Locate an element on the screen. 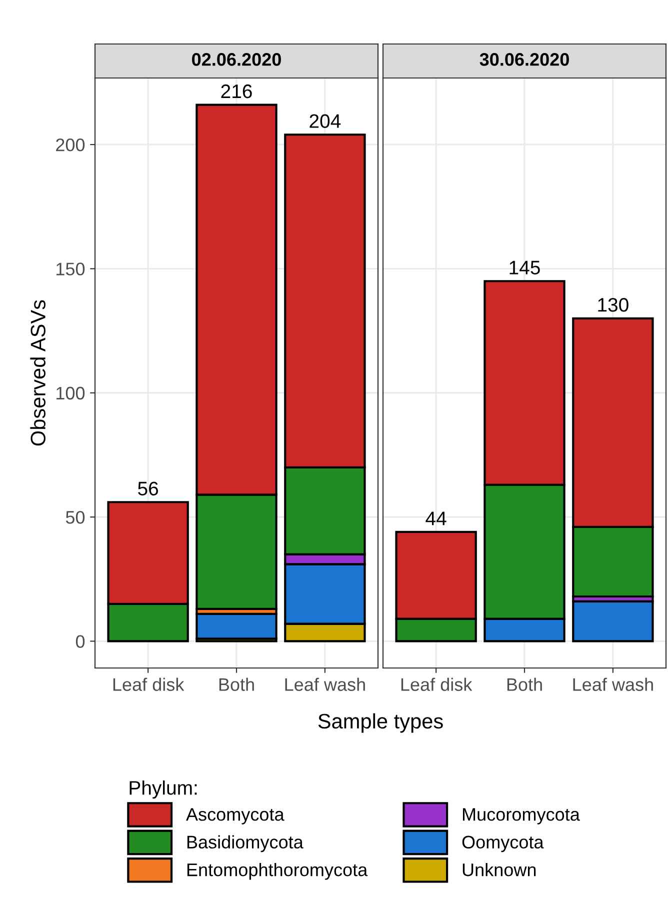 This screenshot has width=668, height=898. total-label: 56 is located at coordinates (148, 489).